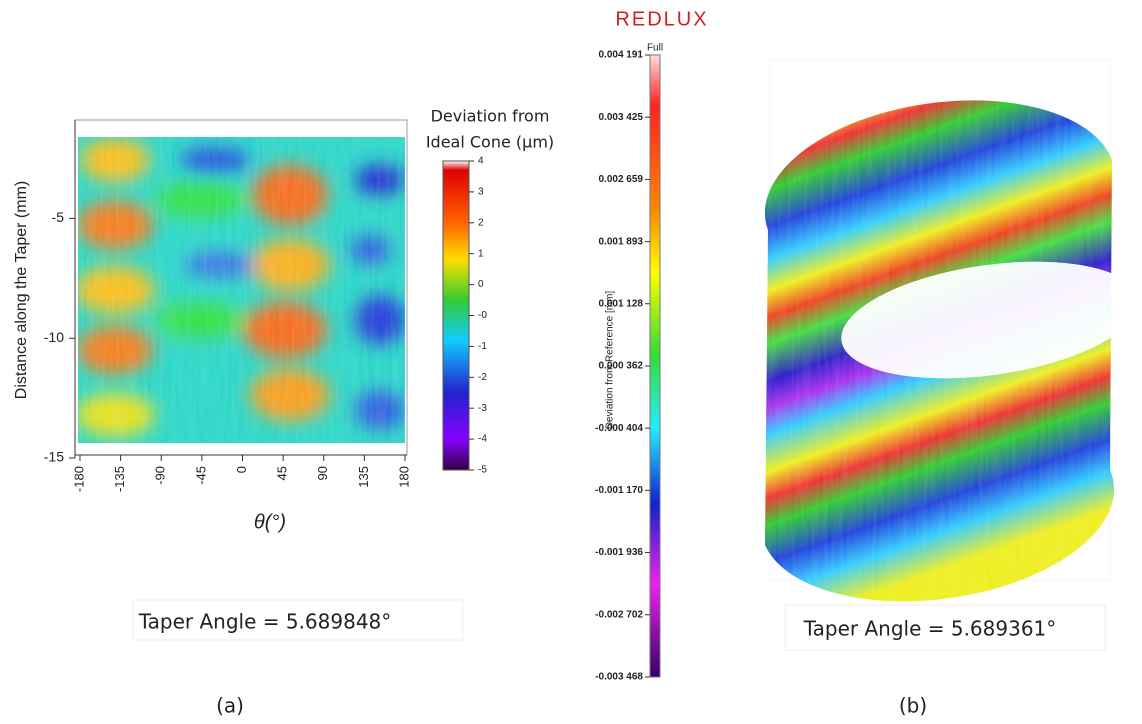 The height and width of the screenshot is (724, 1142). I want to click on colorbar-title: Deviation from Reference [mm], so click(610, 360).